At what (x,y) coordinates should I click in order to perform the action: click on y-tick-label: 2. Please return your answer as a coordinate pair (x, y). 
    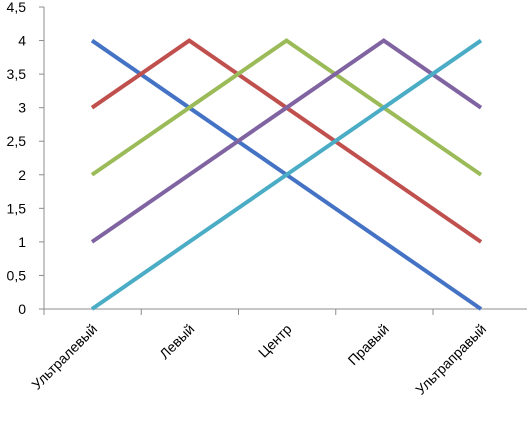
    Looking at the image, I should click on (22, 175).